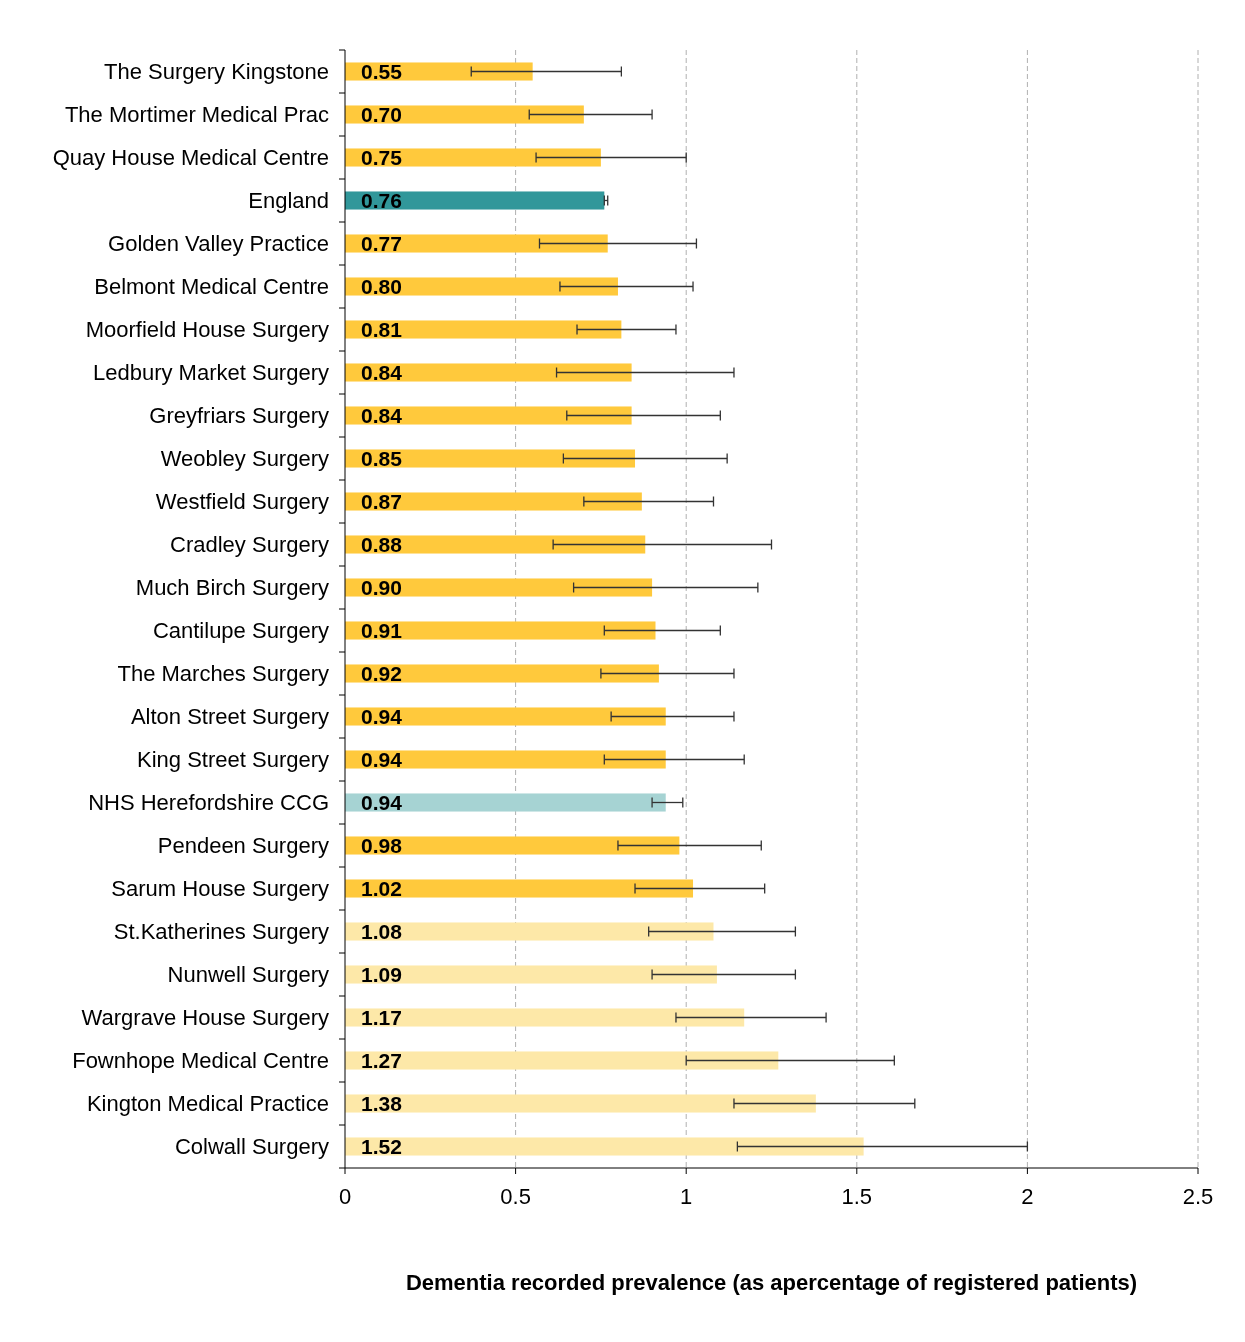  I want to click on y-tick-label: Fownhope Medical Centre, so click(200, 1061).